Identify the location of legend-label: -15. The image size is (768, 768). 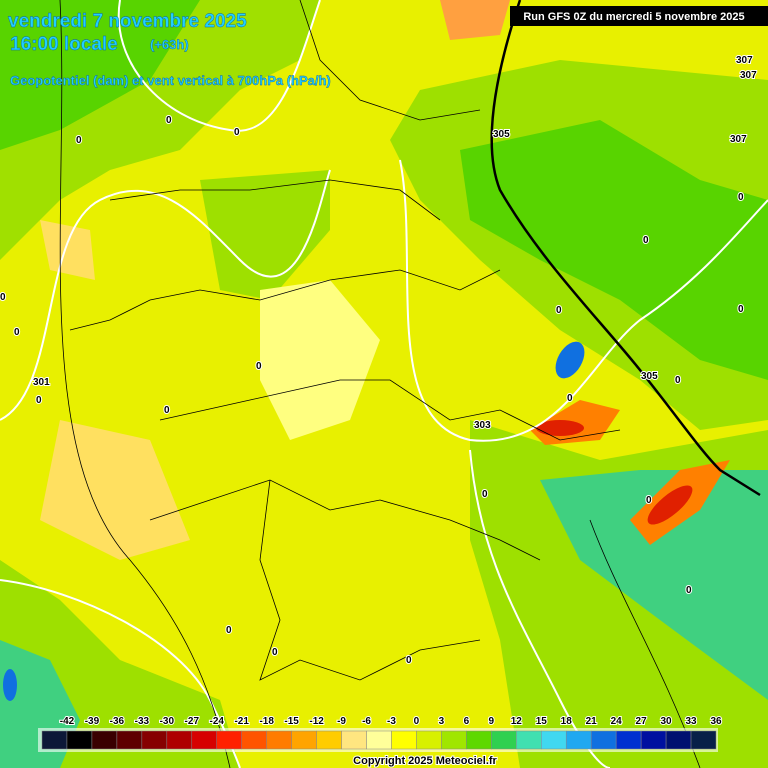
(291, 721).